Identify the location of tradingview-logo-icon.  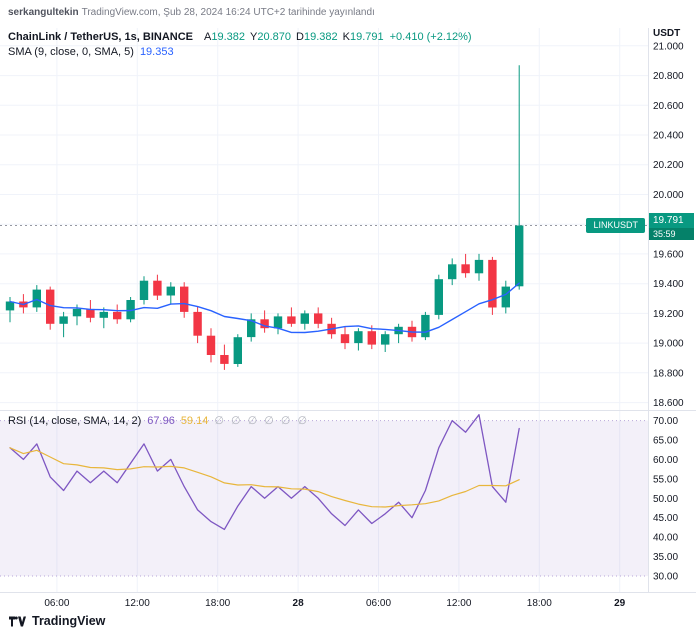
(17, 621).